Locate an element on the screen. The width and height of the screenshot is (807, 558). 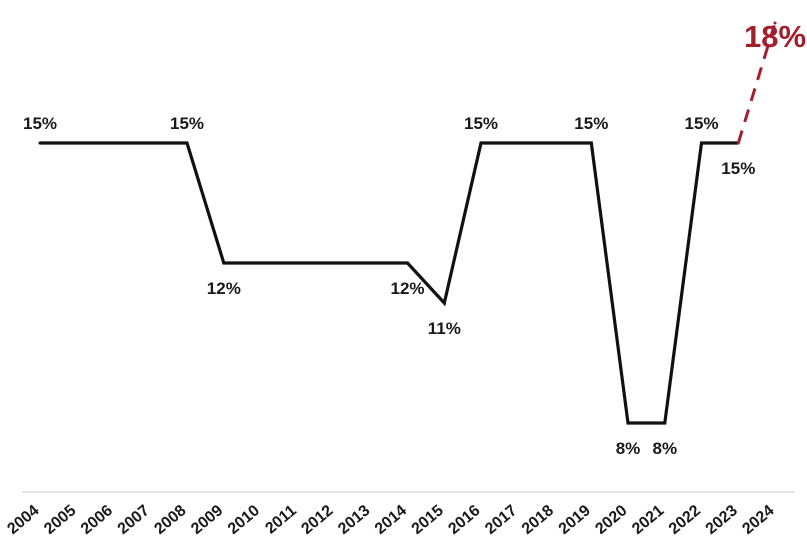
x-tick-label-2011: 2011 is located at coordinates (281, 519).